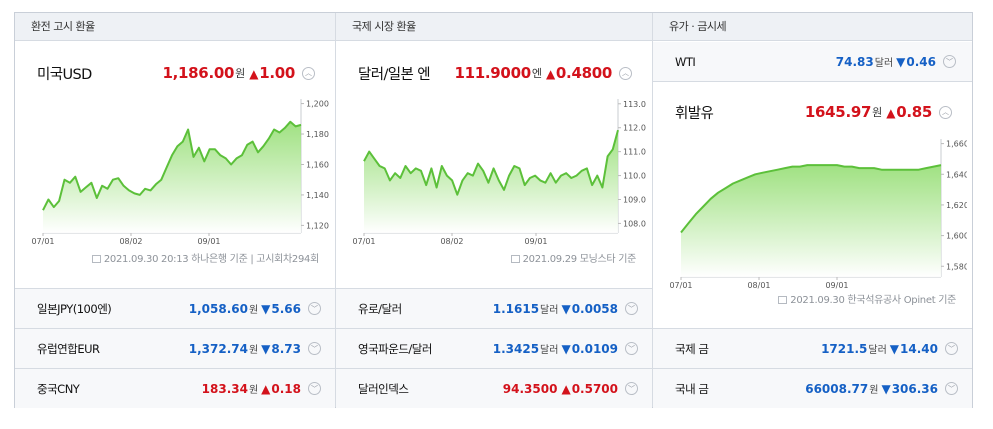 Image resolution: width=993 pixels, height=429 pixels. Describe the element at coordinates (692, 388) in the screenshot. I see `rate-name: 국내 금` at that location.